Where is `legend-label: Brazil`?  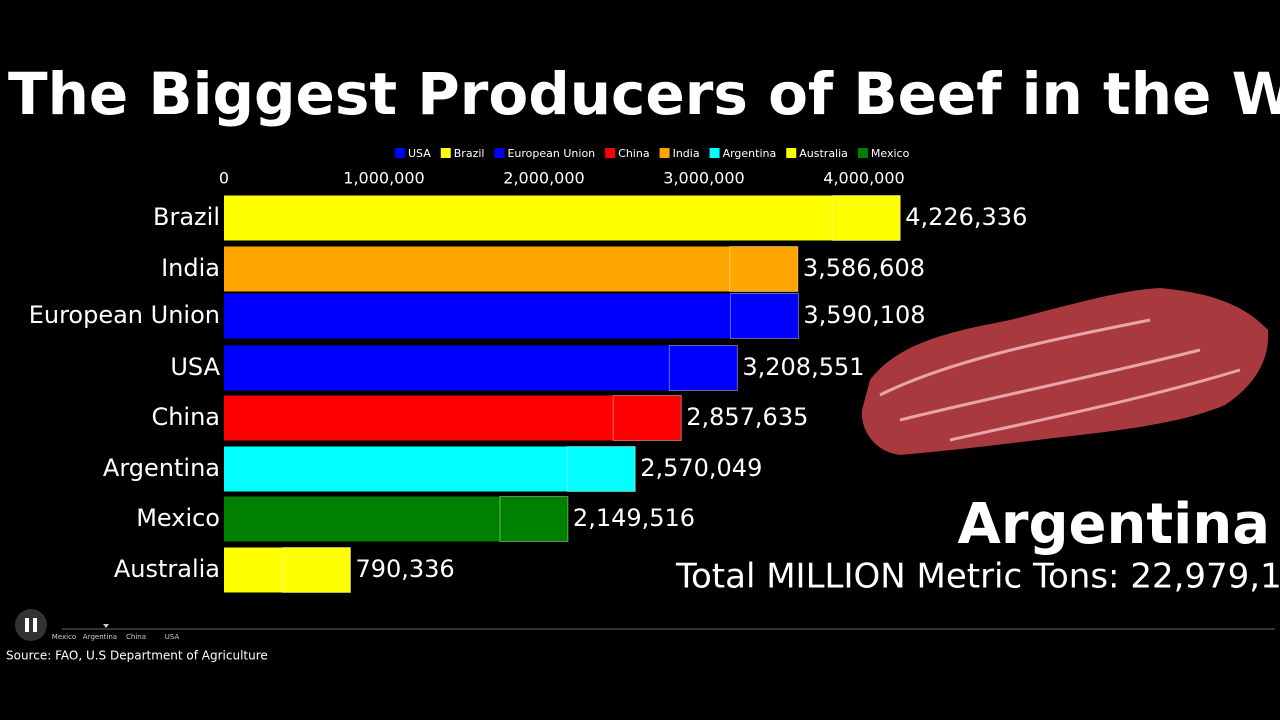
legend-label: Brazil is located at coordinates (469, 153).